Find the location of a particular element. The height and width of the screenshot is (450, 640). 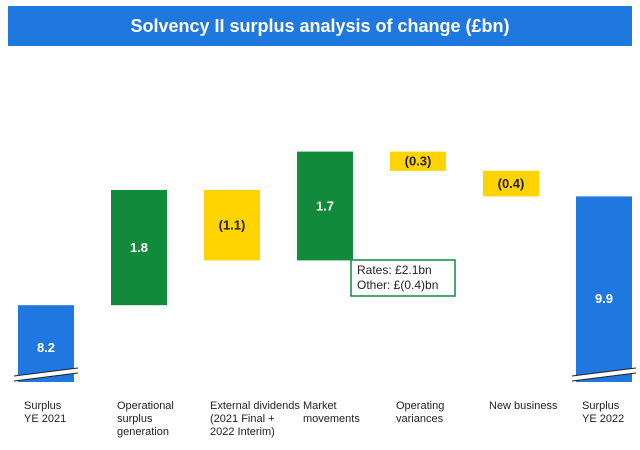

data-label-5: (0.3) is located at coordinates (418, 161).